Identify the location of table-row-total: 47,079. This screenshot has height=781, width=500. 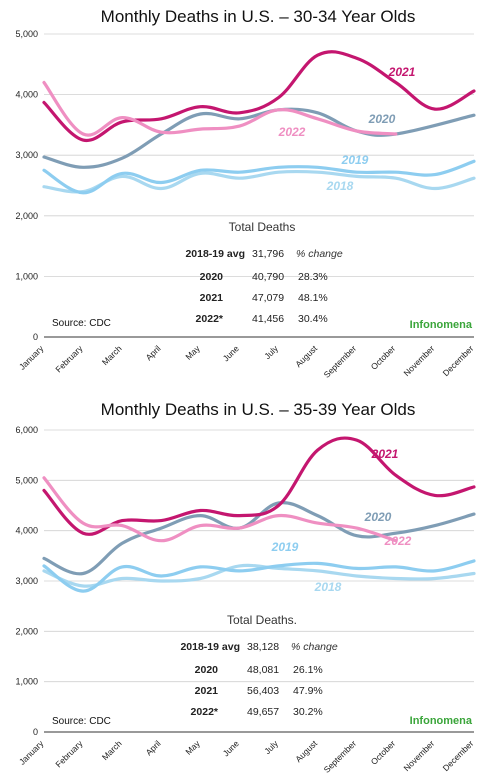
(268, 298).